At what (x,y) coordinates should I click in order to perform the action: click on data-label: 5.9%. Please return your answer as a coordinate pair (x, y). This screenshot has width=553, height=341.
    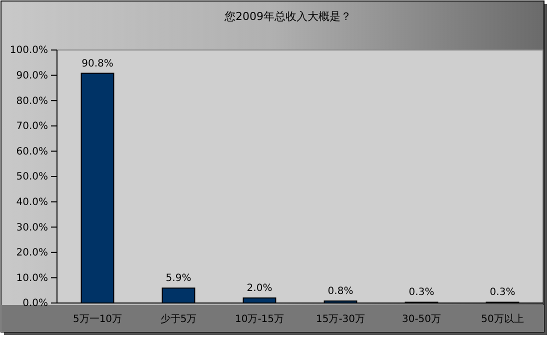
    Looking at the image, I should click on (179, 278).